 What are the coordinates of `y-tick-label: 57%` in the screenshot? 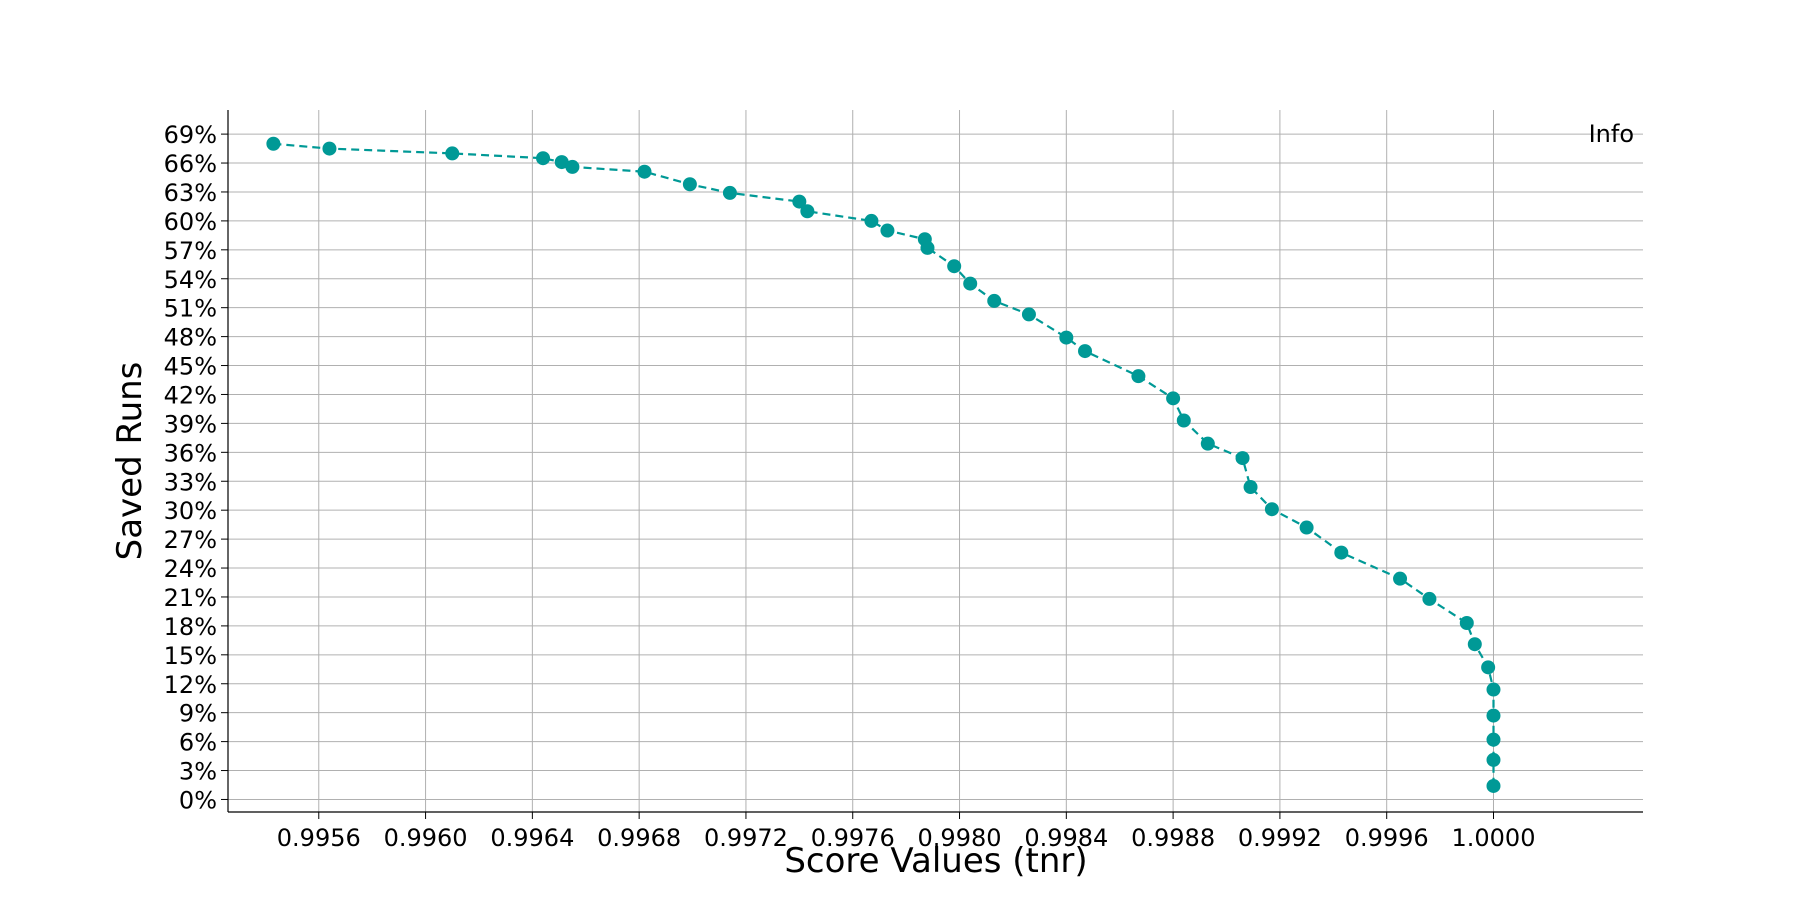 It's located at (190, 251).